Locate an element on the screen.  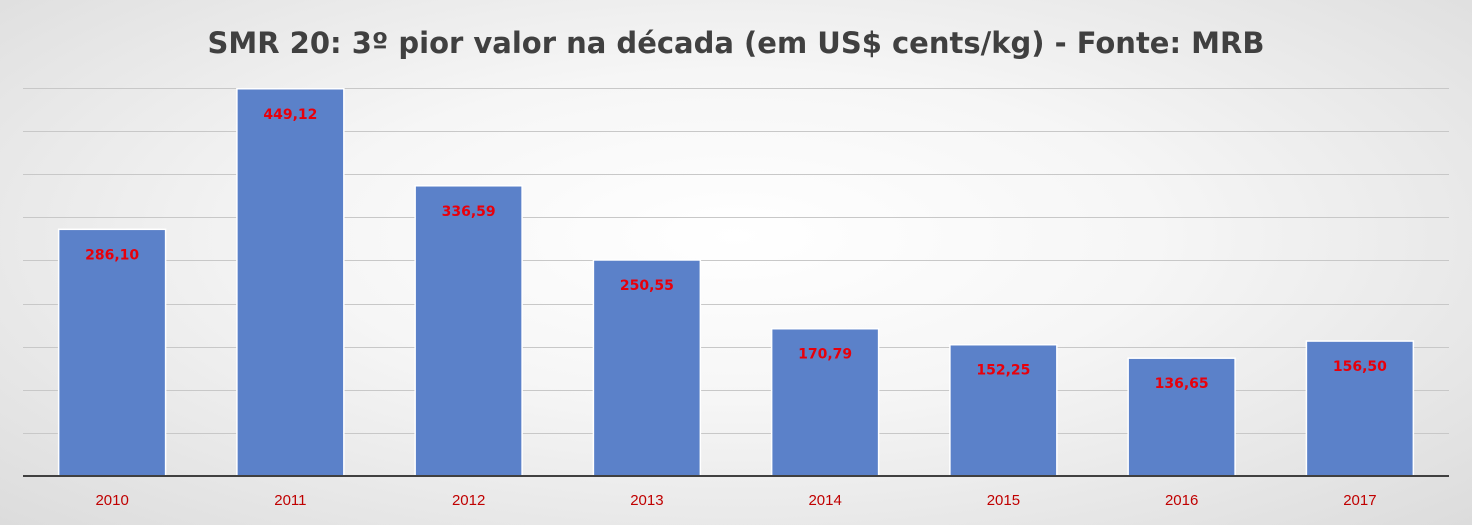
data-label-2014: 170,79 is located at coordinates (825, 355).